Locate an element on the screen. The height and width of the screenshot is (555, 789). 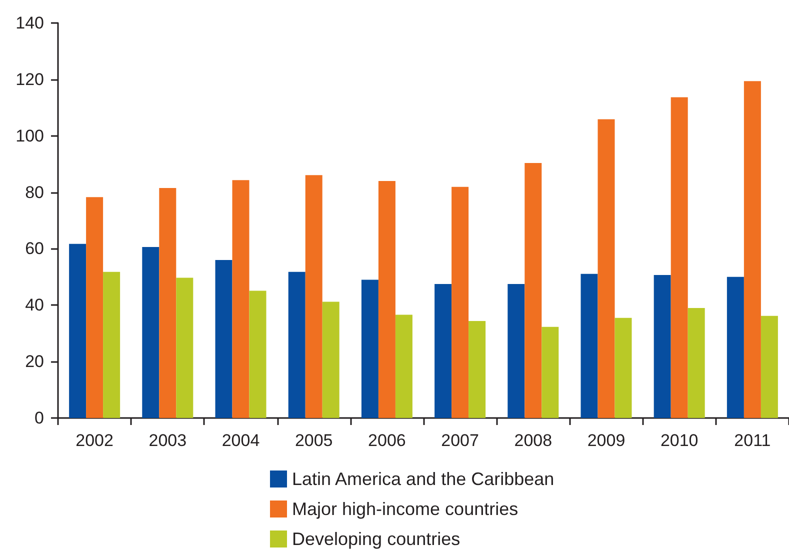
x-tick-label: 2010 is located at coordinates (679, 440).